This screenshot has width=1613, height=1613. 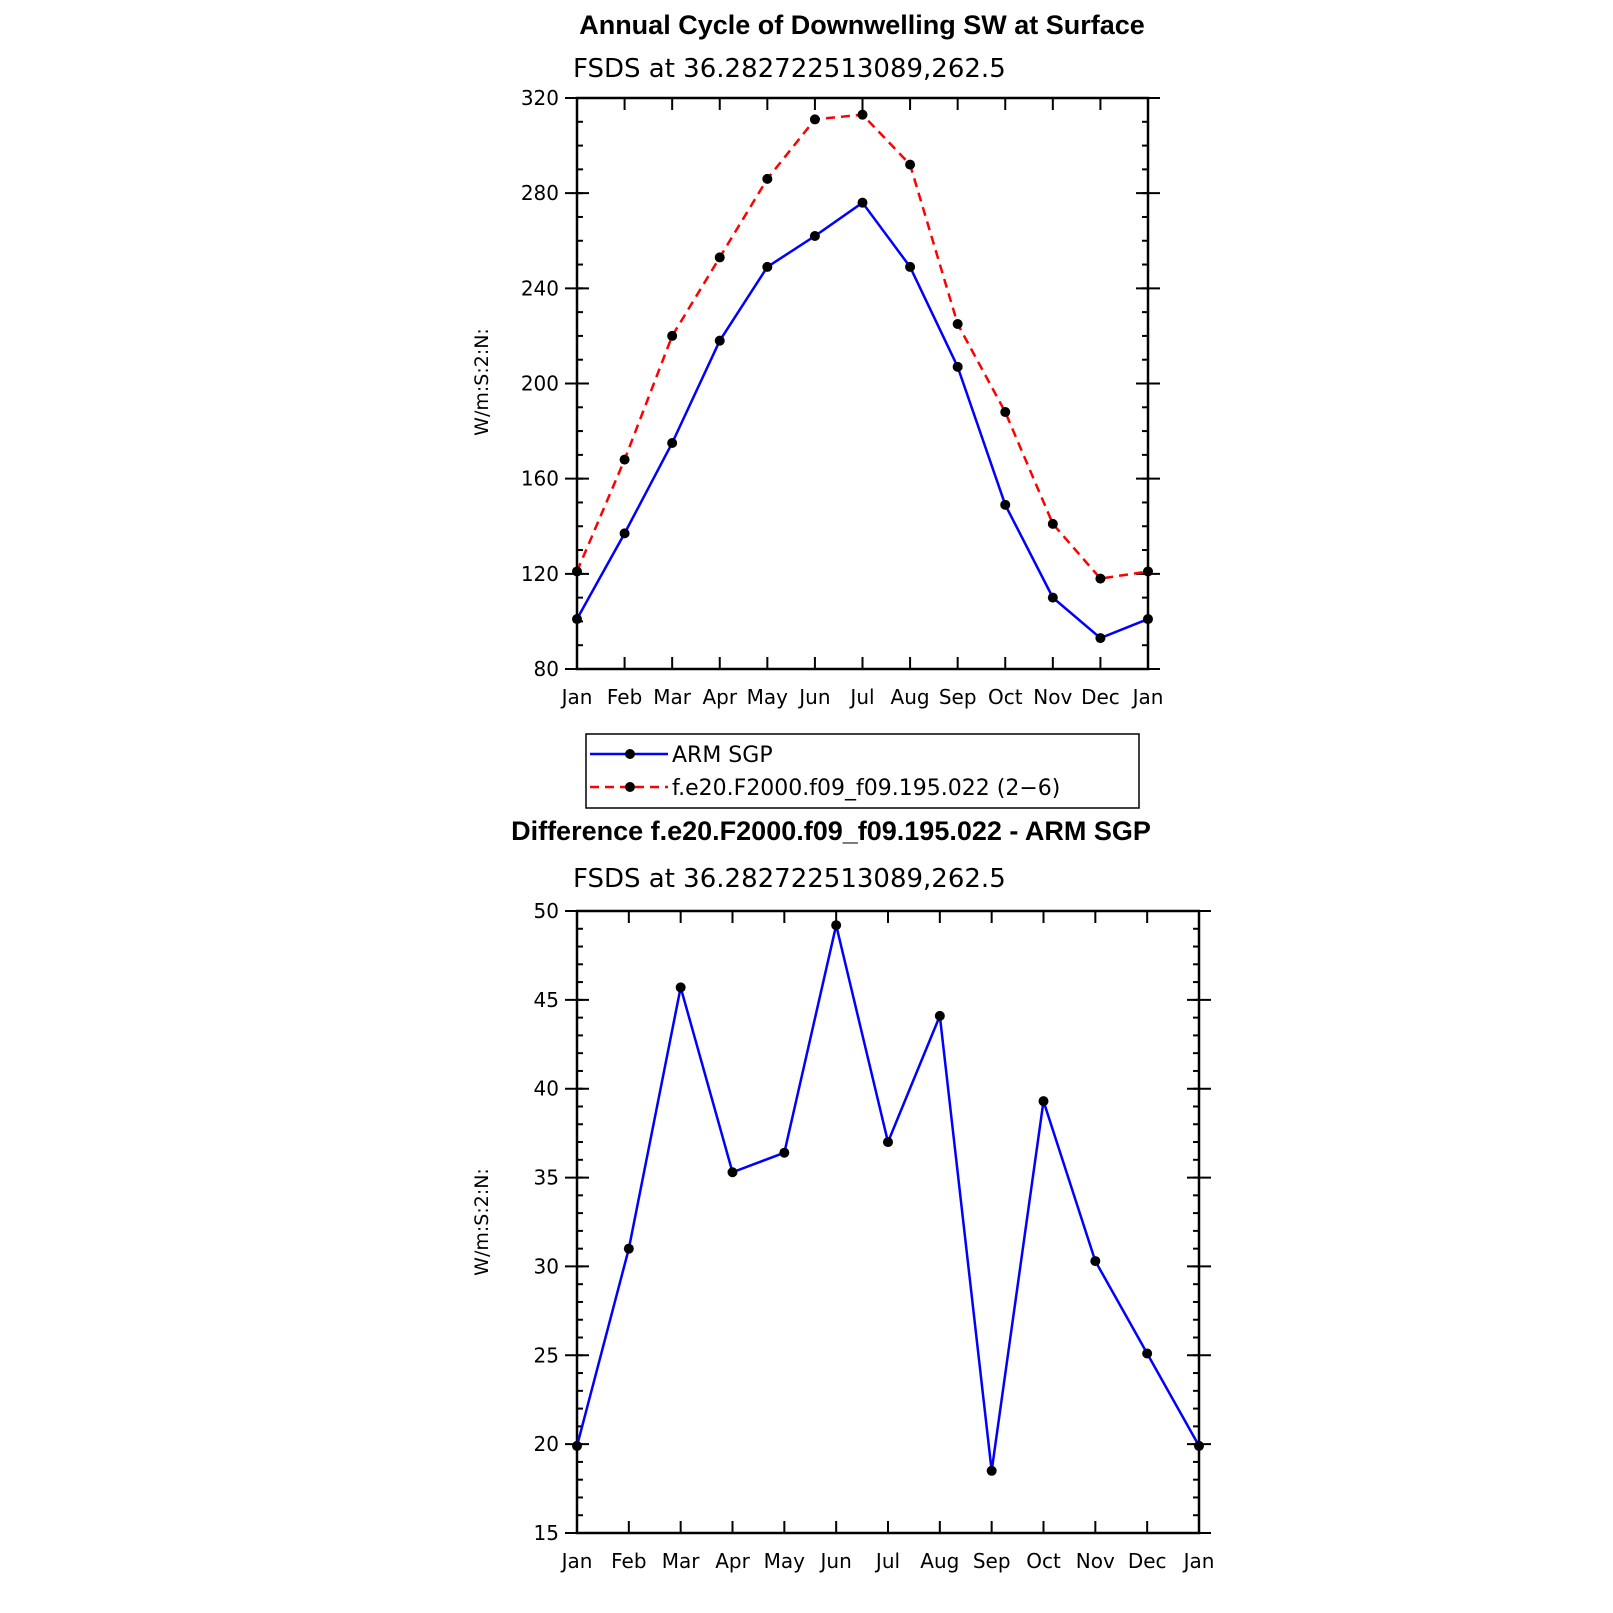 What do you see at coordinates (540, 98) in the screenshot?
I see `y-tick-label: 320` at bounding box center [540, 98].